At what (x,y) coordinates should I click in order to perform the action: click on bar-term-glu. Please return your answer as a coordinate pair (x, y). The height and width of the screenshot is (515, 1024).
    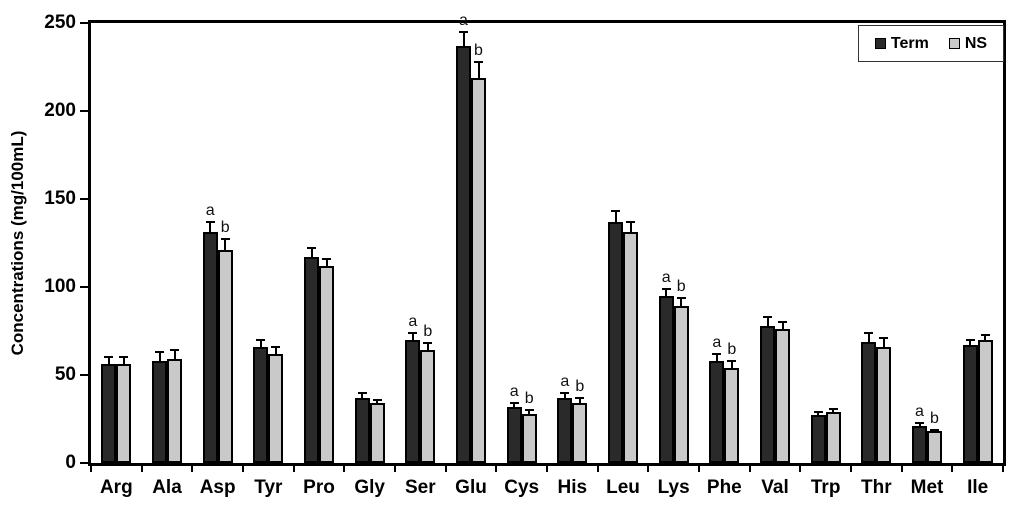
    Looking at the image, I should click on (463, 254).